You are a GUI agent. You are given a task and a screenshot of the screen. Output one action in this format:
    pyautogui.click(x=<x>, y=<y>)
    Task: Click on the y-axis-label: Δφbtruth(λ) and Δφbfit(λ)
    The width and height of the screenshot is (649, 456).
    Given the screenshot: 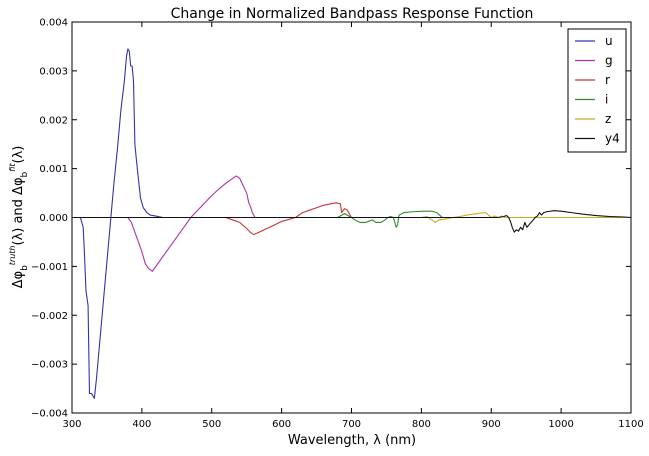 What is the action you would take?
    pyautogui.click(x=19, y=217)
    